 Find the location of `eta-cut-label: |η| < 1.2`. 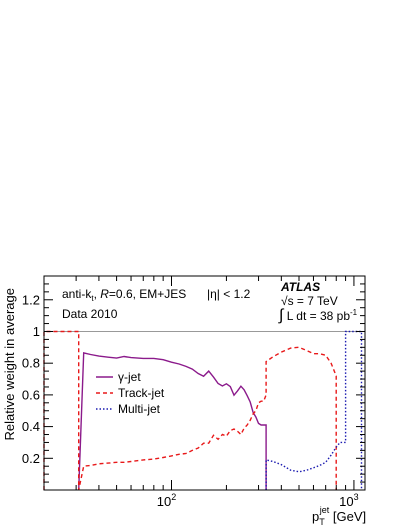

eta-cut-label: |η| < 1.2 is located at coordinates (229, 294).